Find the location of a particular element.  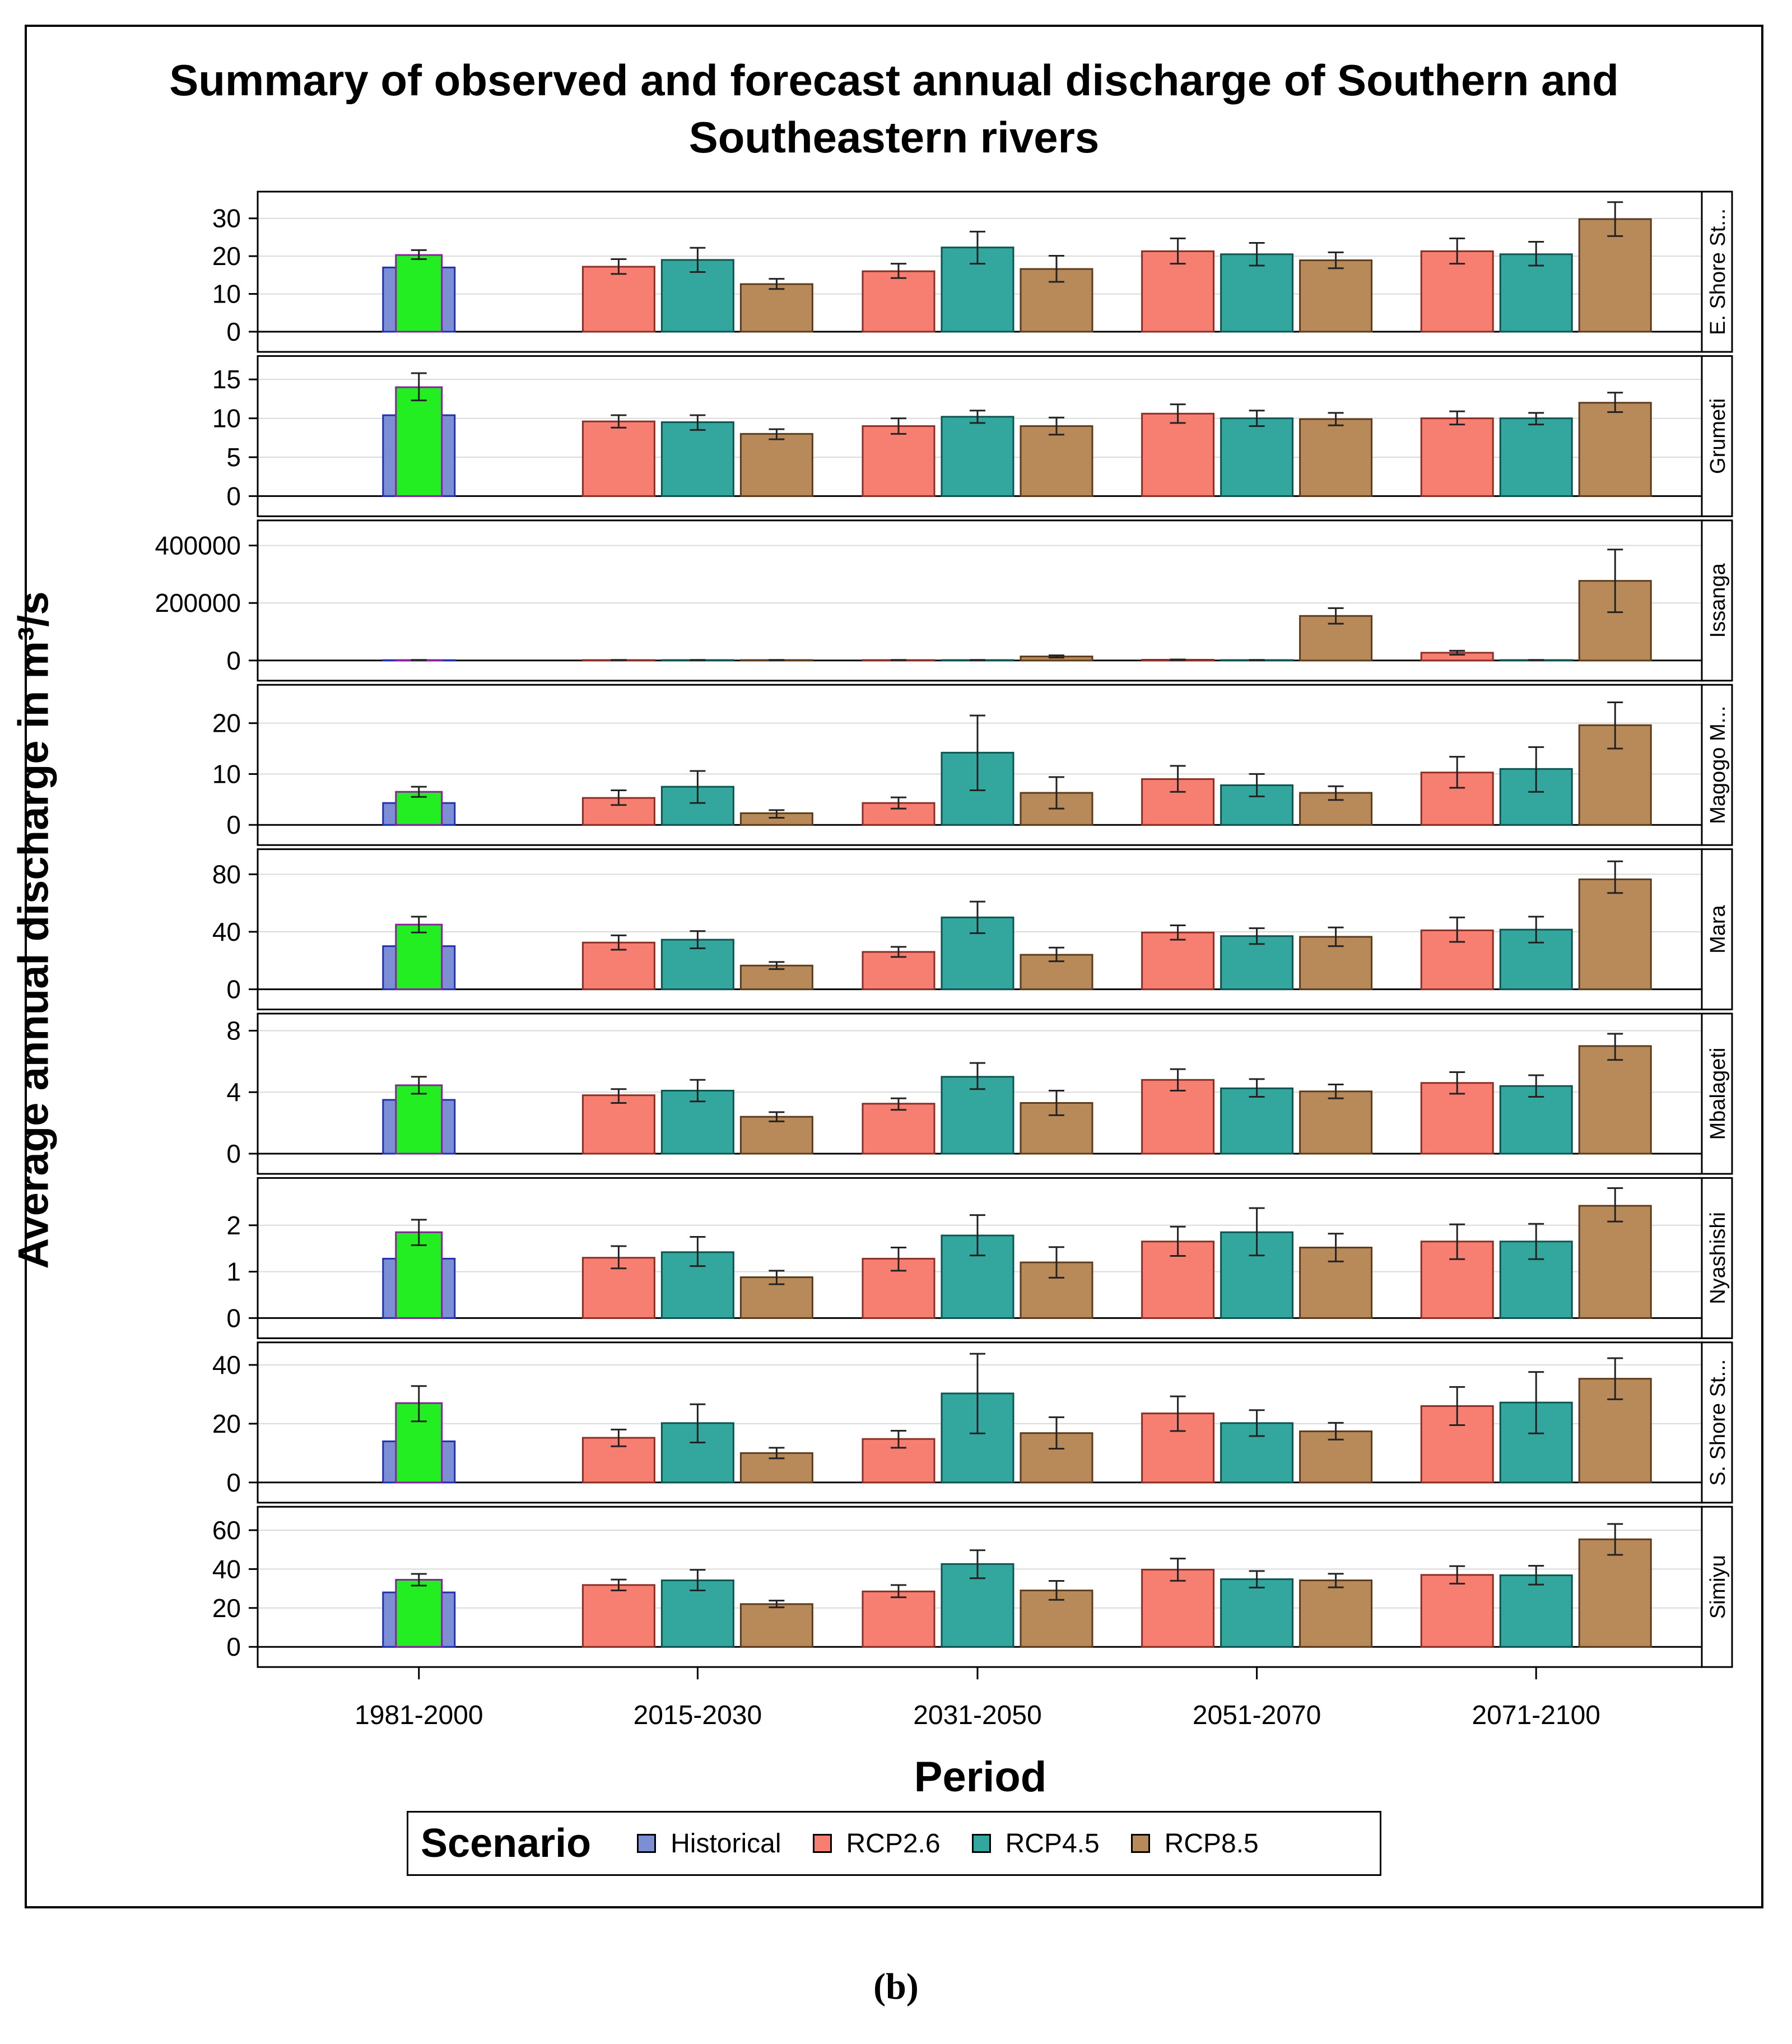

y-tick-label-mara: 40 is located at coordinates (226, 931).